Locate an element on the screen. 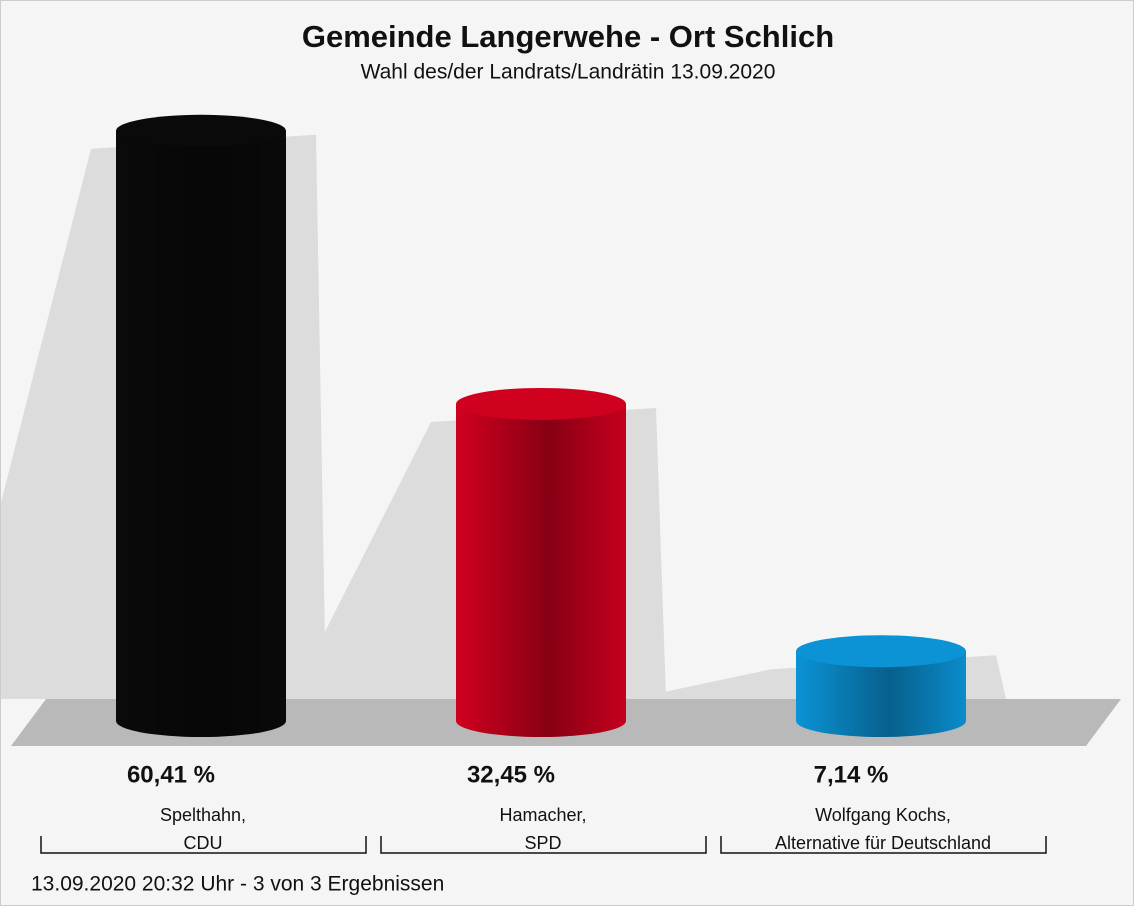 This screenshot has height=906, width=1134. value-label: 32,45 % is located at coordinates (511, 774).